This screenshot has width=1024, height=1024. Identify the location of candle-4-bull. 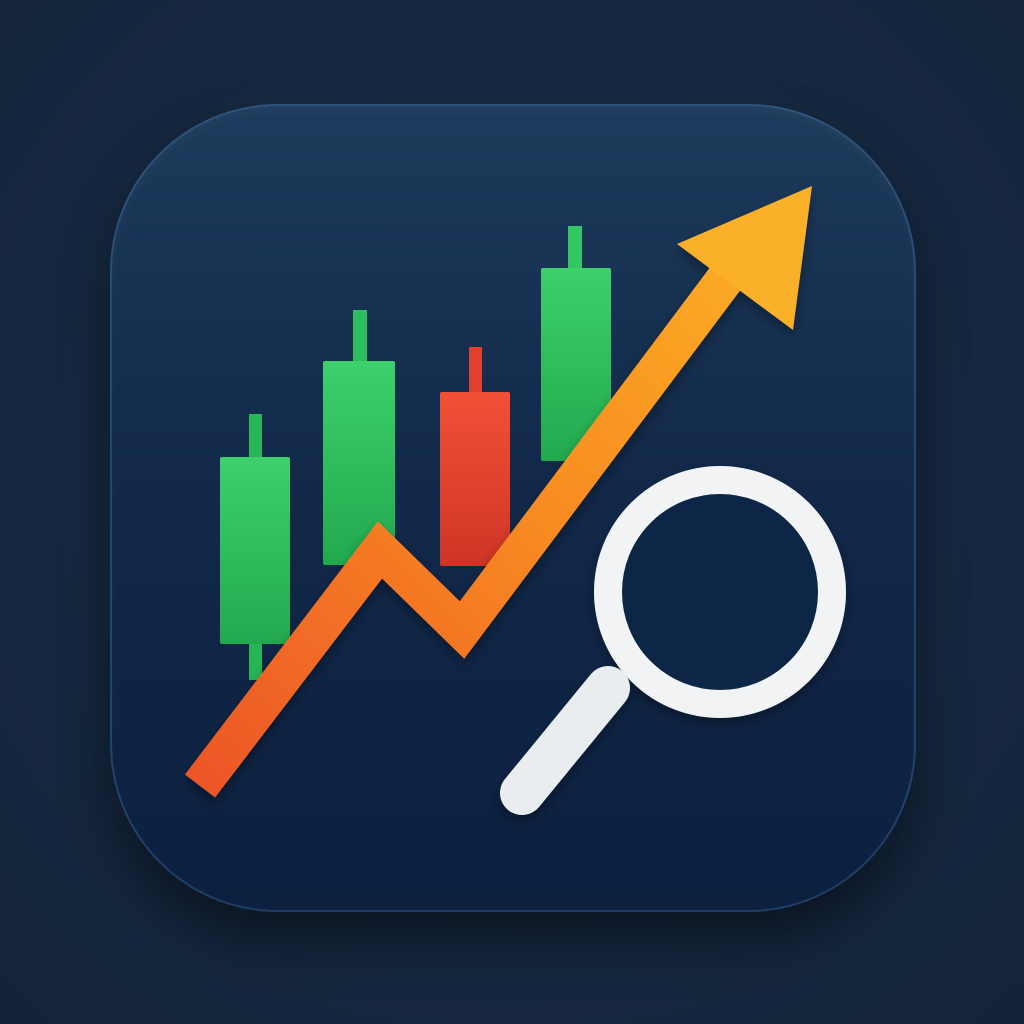
(576, 343).